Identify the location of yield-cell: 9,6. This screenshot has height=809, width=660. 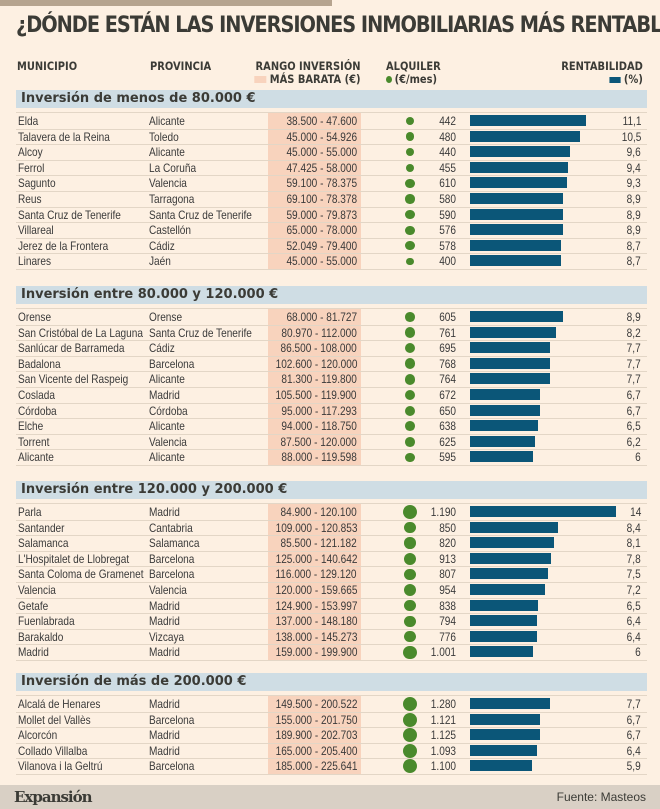
(633, 152).